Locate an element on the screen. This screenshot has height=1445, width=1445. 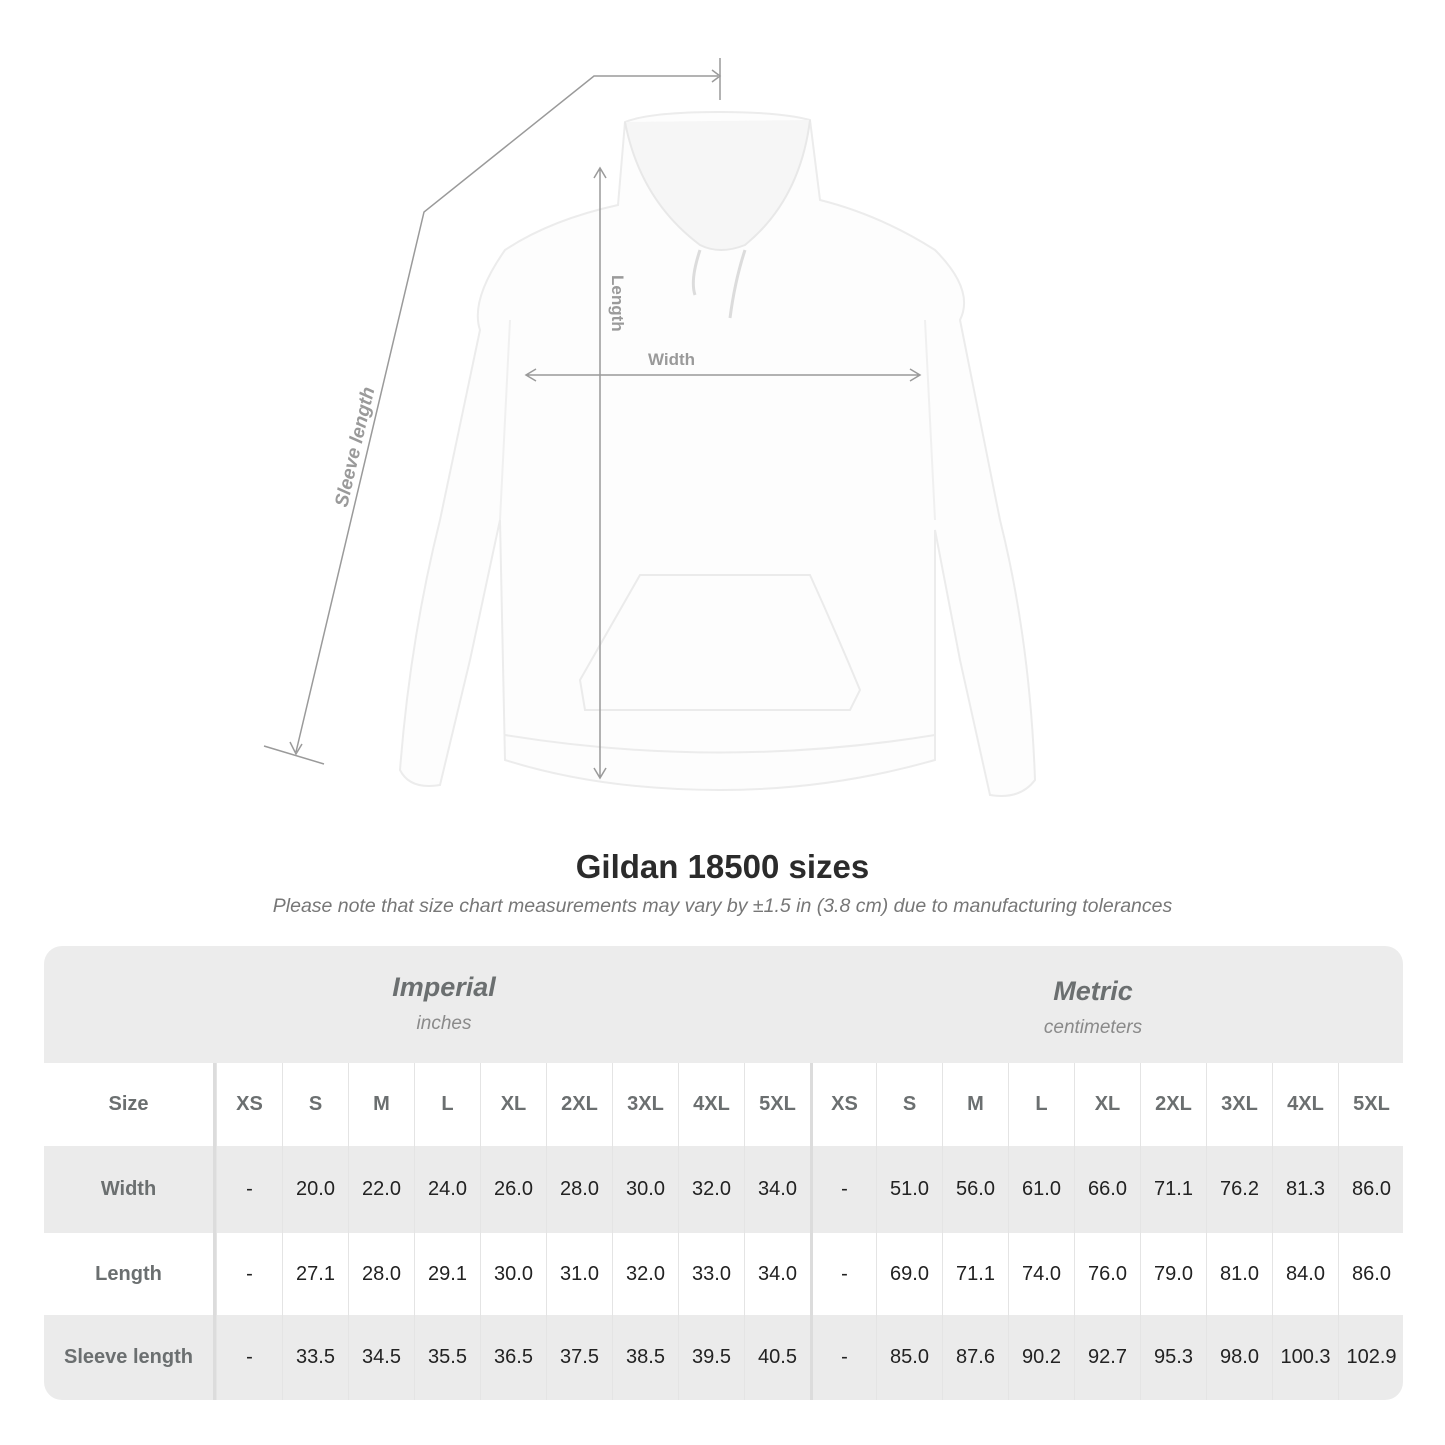
row-label-length: Length is located at coordinates (130, 1274).